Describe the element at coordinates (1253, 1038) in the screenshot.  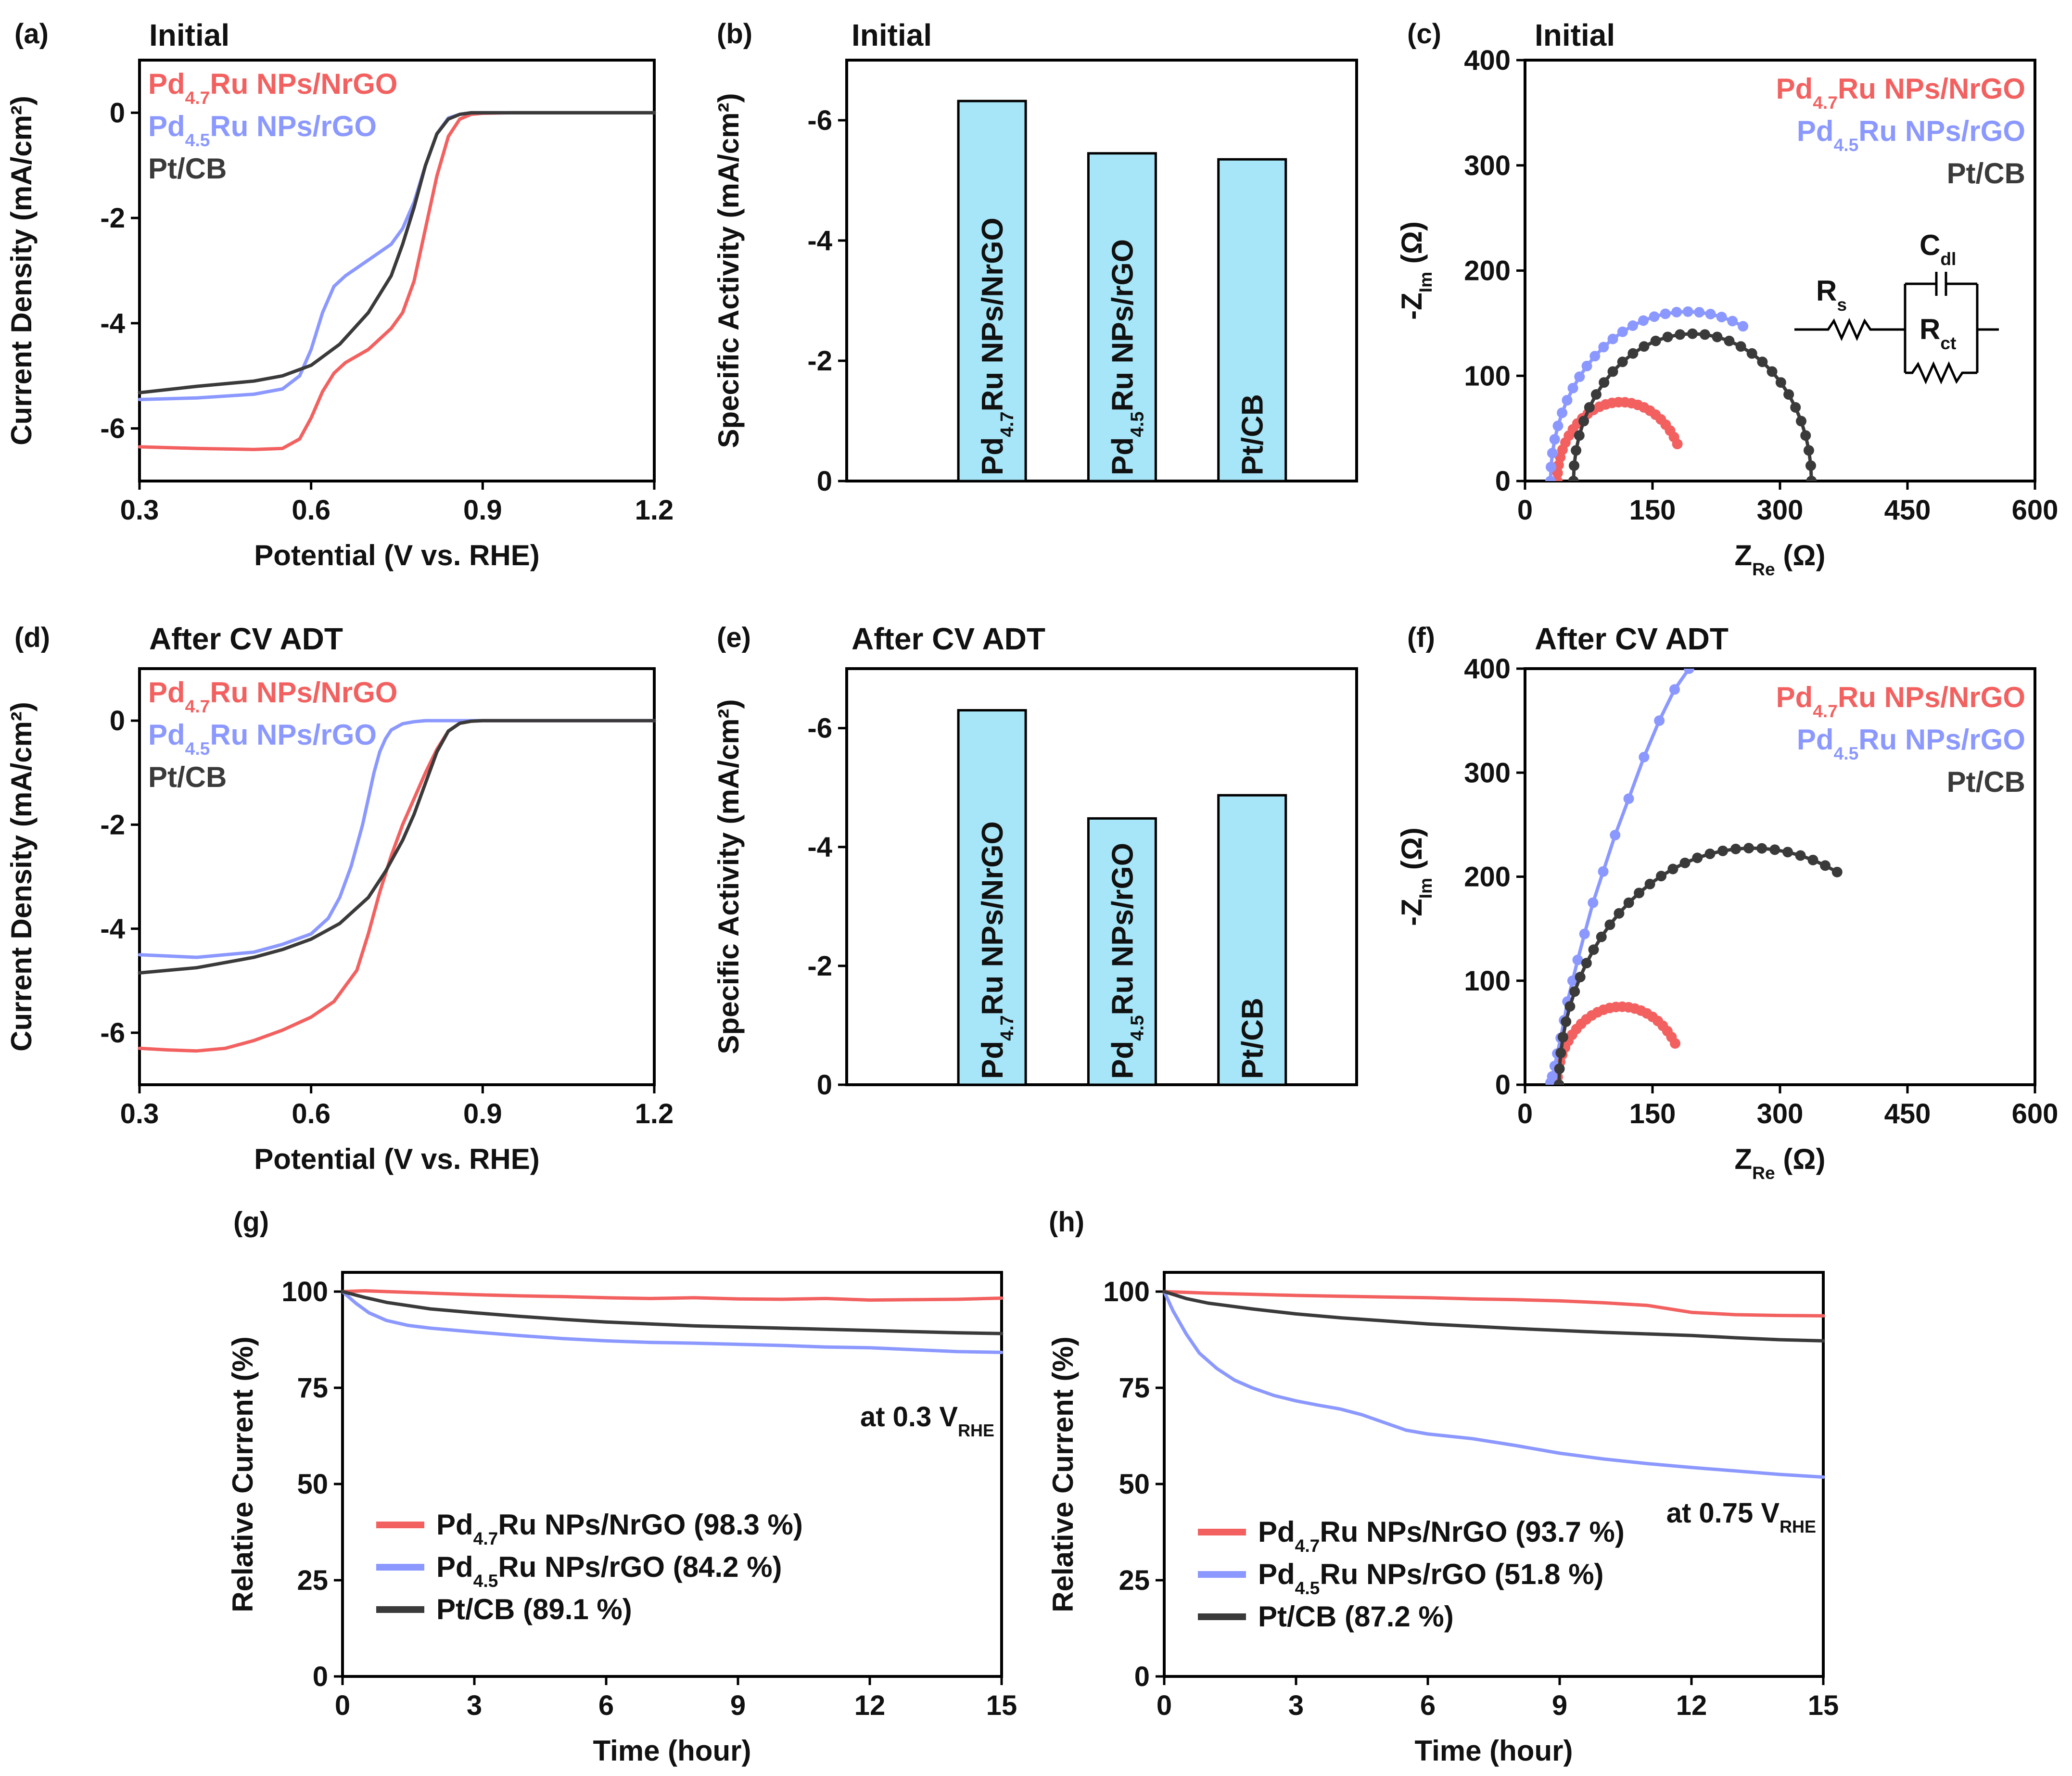
I see `bar-label: Pt/CB` at that location.